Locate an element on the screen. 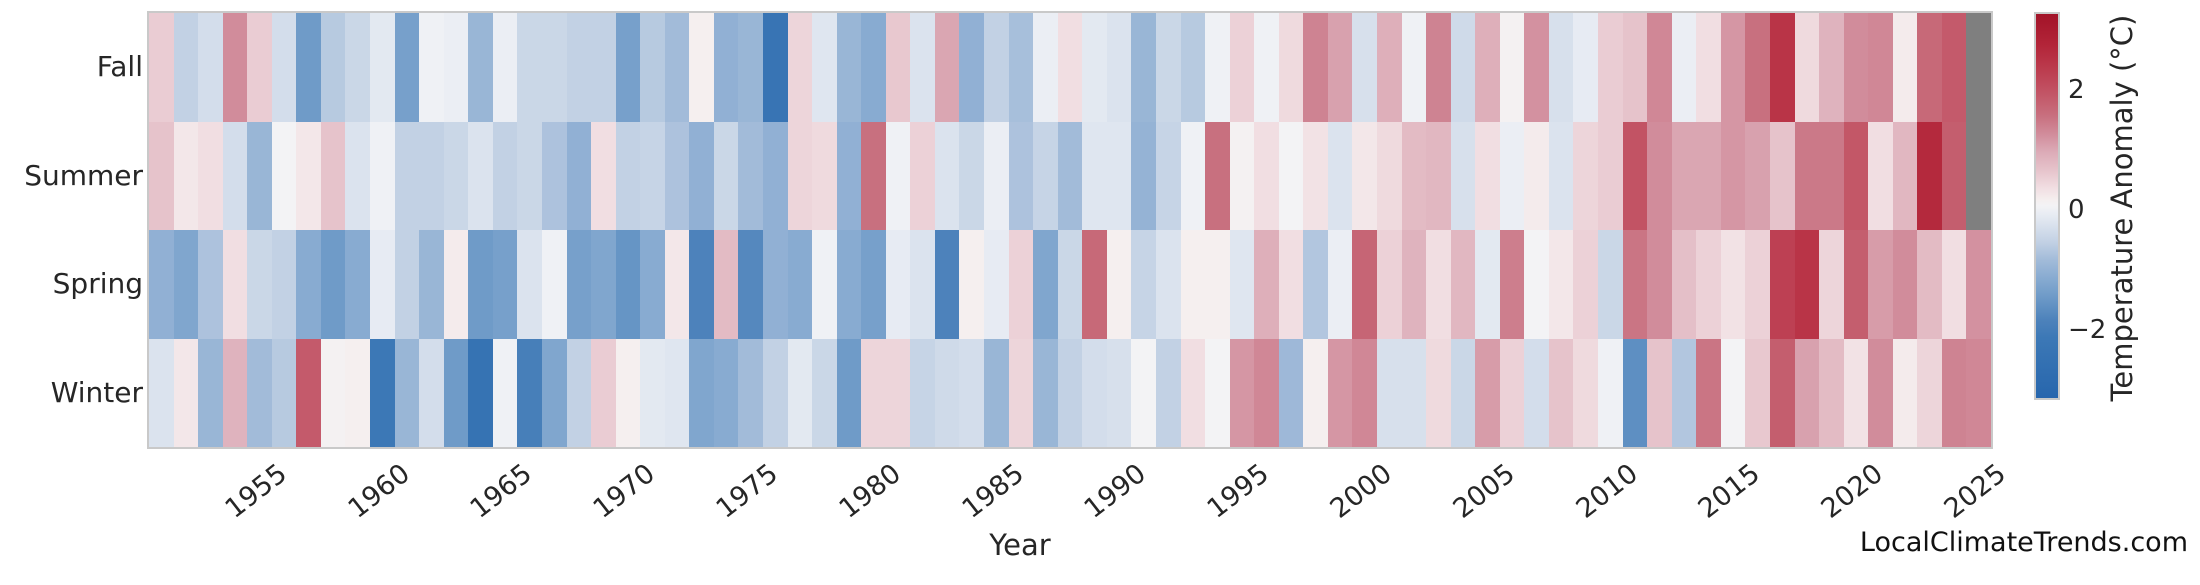  x-tick-label: 1960 is located at coordinates (379, 491).